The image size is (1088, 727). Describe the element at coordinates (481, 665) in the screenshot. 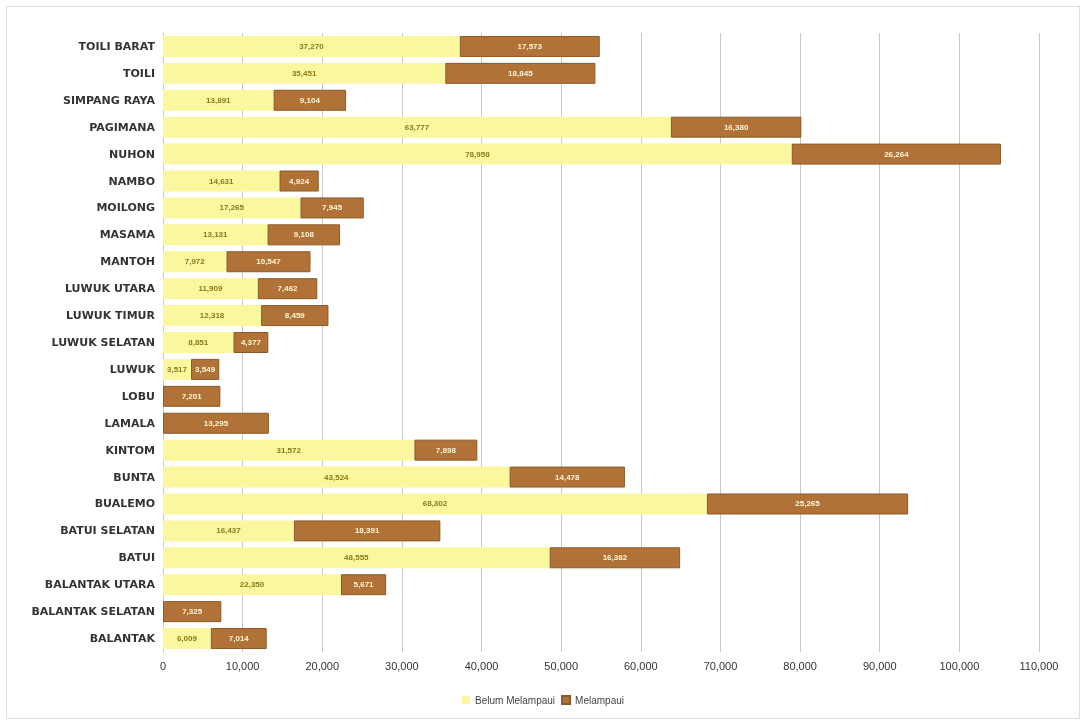

I see `x-tick-label: 40,000` at that location.